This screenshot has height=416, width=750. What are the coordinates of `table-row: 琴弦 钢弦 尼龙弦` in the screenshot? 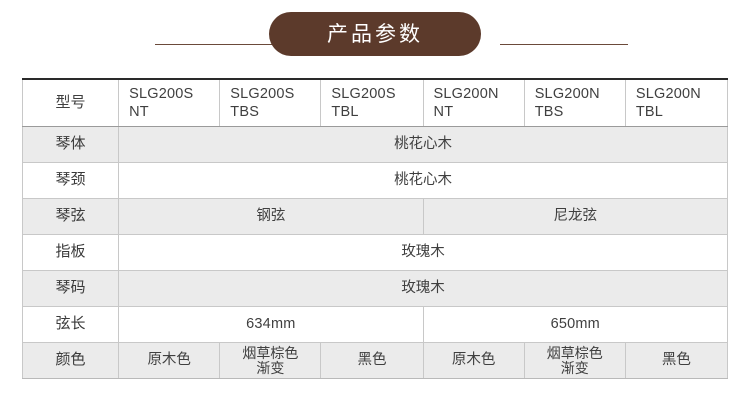 It's located at (375, 216).